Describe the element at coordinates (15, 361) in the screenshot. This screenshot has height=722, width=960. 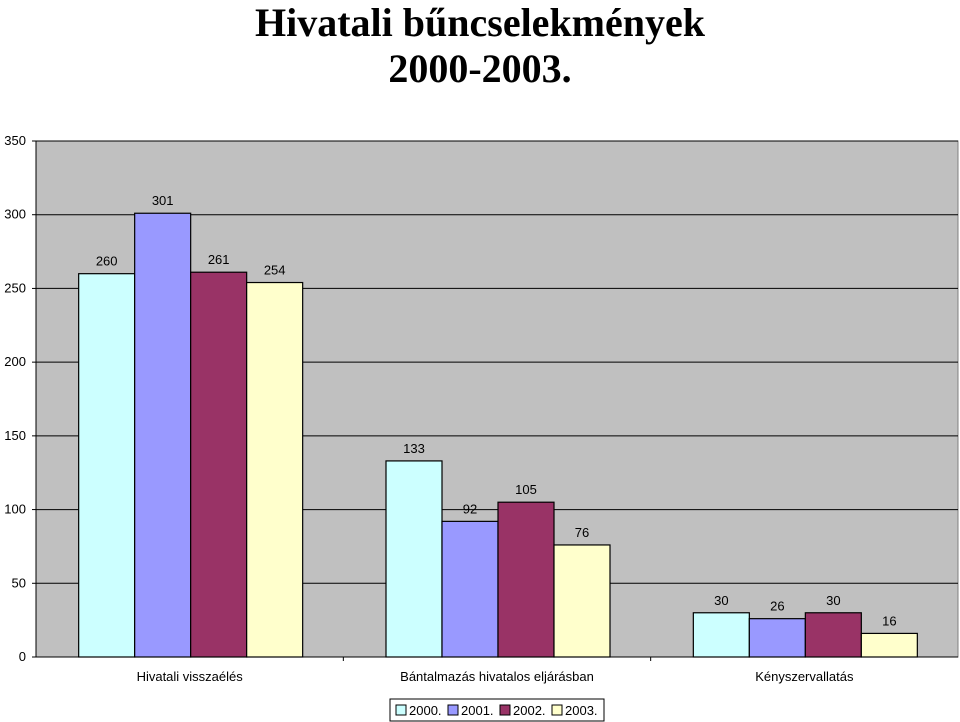
I see `y-tick-label: 200` at that location.